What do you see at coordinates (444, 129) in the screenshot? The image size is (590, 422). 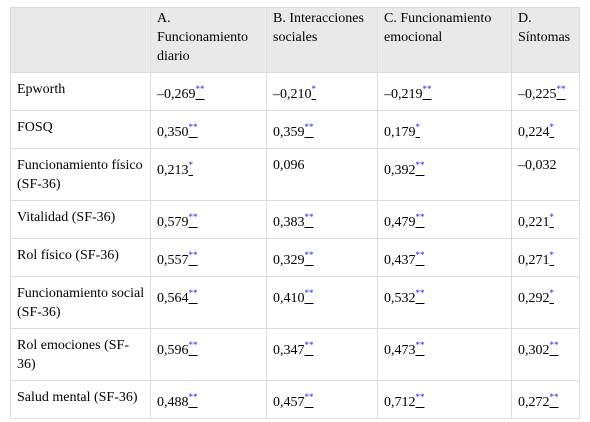 I see `value-cell: 0,179*` at bounding box center [444, 129].